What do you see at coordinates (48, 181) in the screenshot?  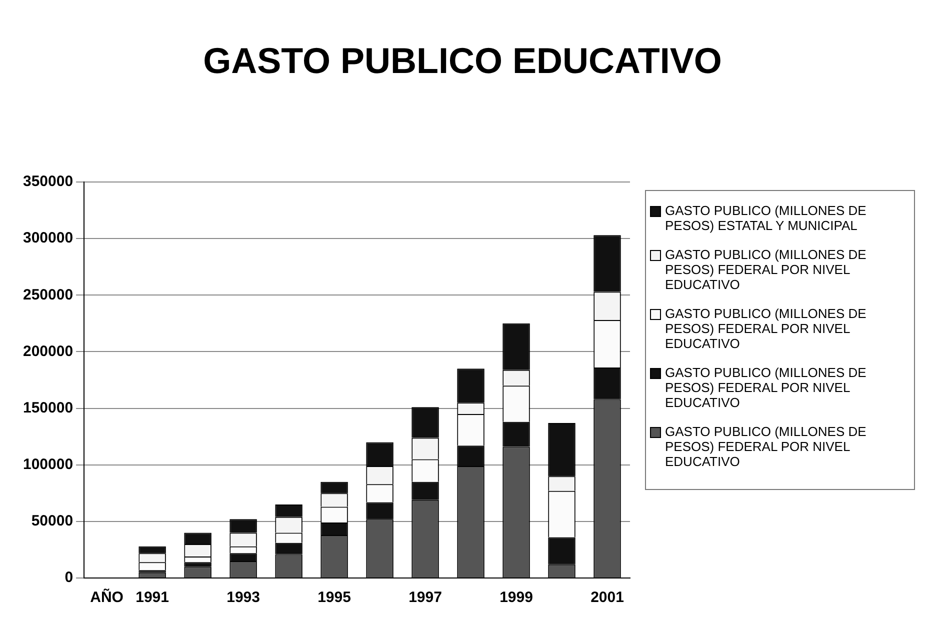 I see `y-tick-label: 350000` at bounding box center [48, 181].